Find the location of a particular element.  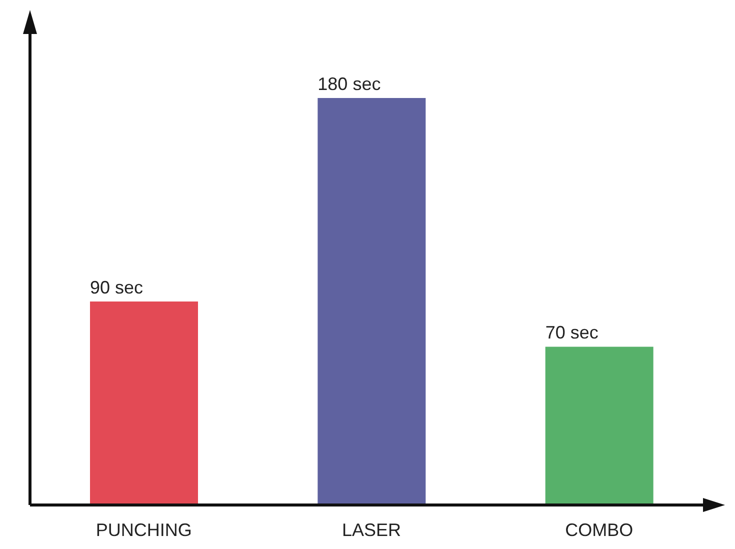

x-tick-label: LASER is located at coordinates (372, 530).